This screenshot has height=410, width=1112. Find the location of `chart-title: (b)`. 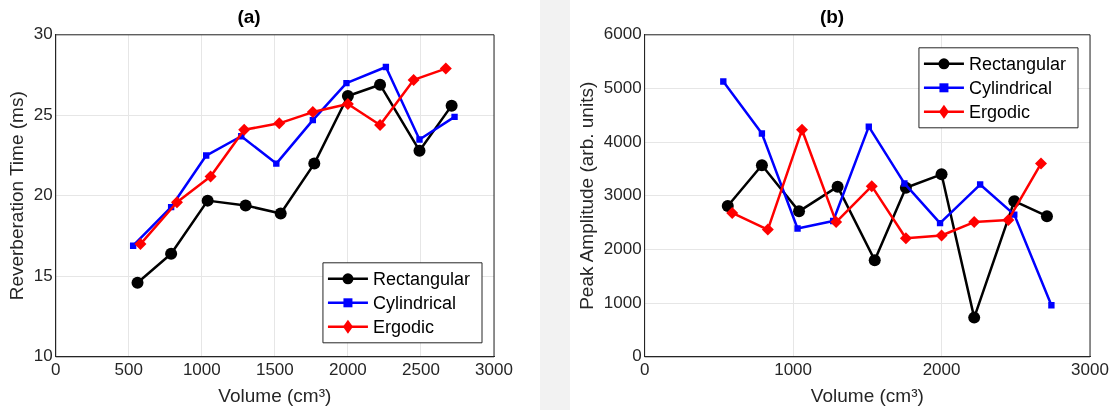

chart-title: (b) is located at coordinates (832, 16).